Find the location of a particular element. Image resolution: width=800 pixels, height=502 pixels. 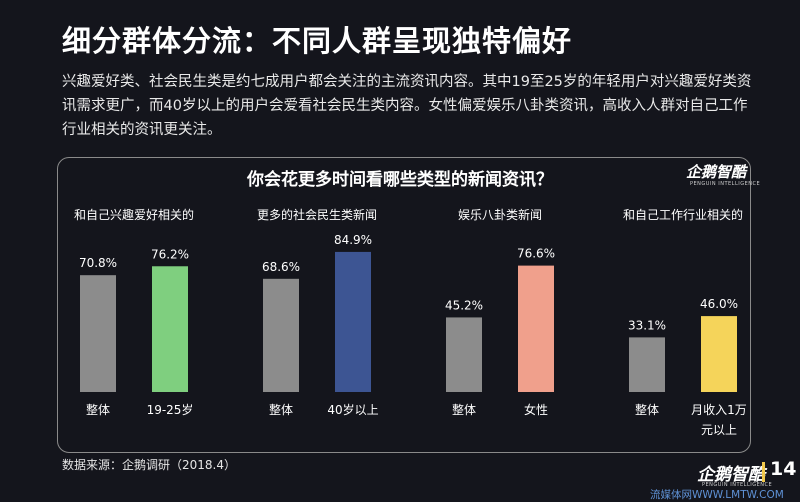

page-divider is located at coordinates (763, 472).